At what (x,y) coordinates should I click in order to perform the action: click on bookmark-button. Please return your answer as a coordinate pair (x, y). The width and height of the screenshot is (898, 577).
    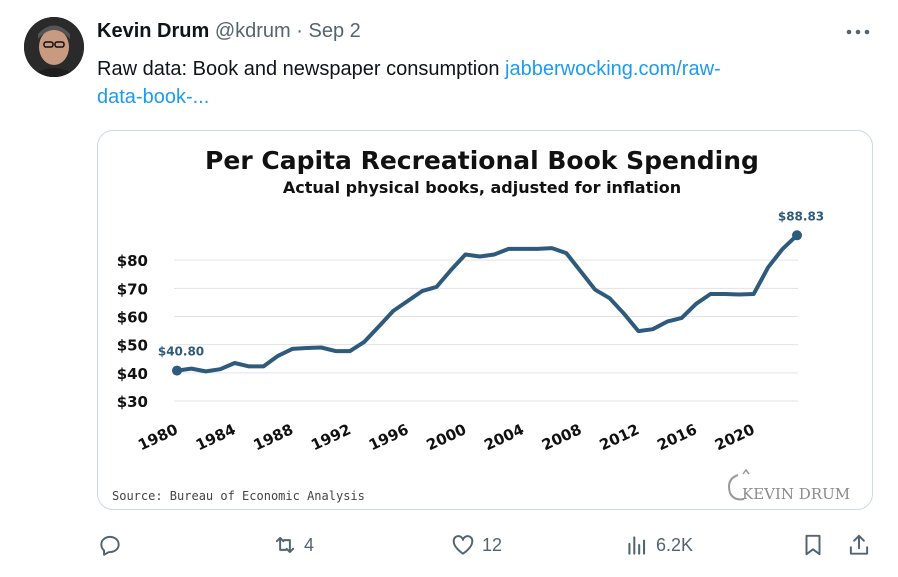
    Looking at the image, I should click on (813, 545).